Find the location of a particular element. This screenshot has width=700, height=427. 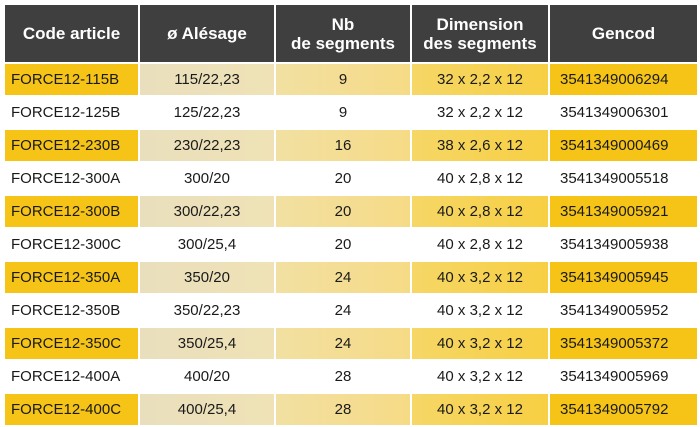

cell-alesage: 400/20 is located at coordinates (207, 376).